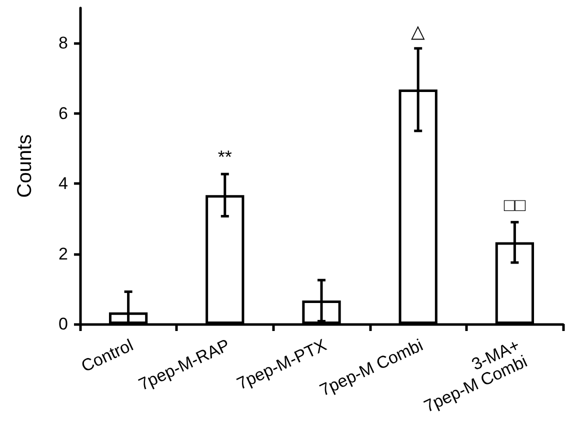 Image resolution: width=571 pixels, height=436 pixels. I want to click on y-tick-label: 8, so click(63, 43).